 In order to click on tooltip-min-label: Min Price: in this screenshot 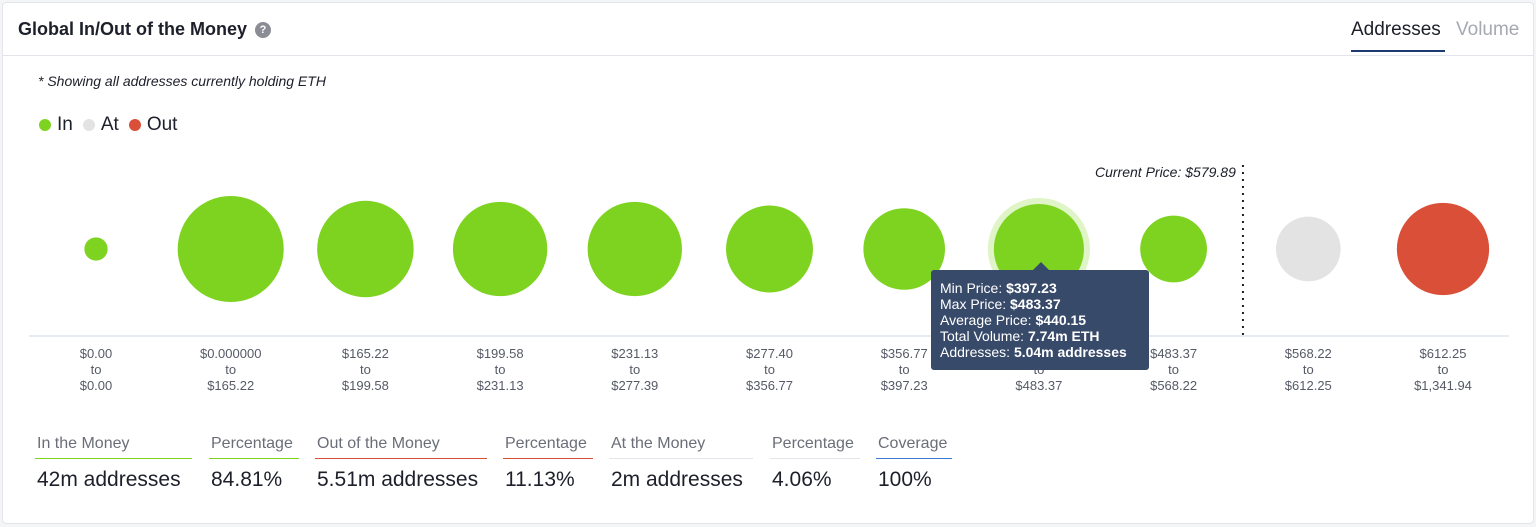, I will do `click(971, 288)`.